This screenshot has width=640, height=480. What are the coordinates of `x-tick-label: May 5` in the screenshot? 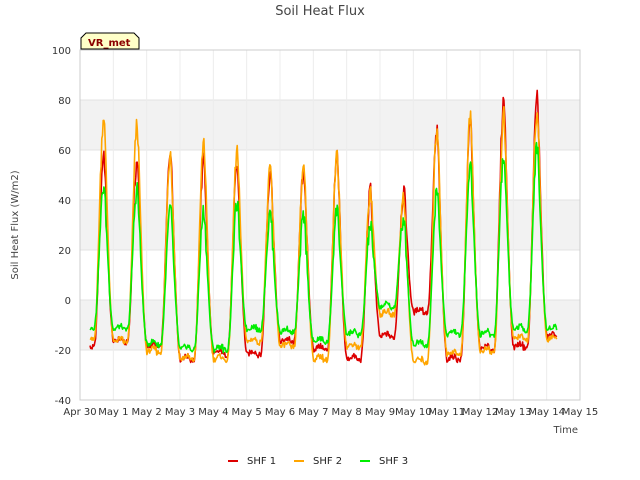 It's located at (247, 412).